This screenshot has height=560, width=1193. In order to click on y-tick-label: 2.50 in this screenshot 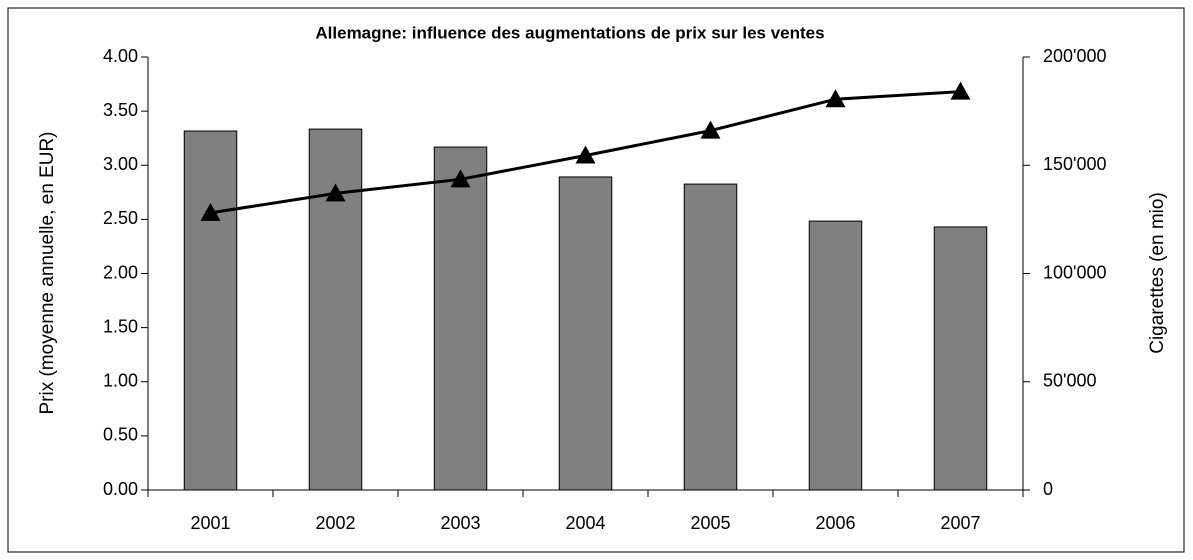, I will do `click(120, 218)`.